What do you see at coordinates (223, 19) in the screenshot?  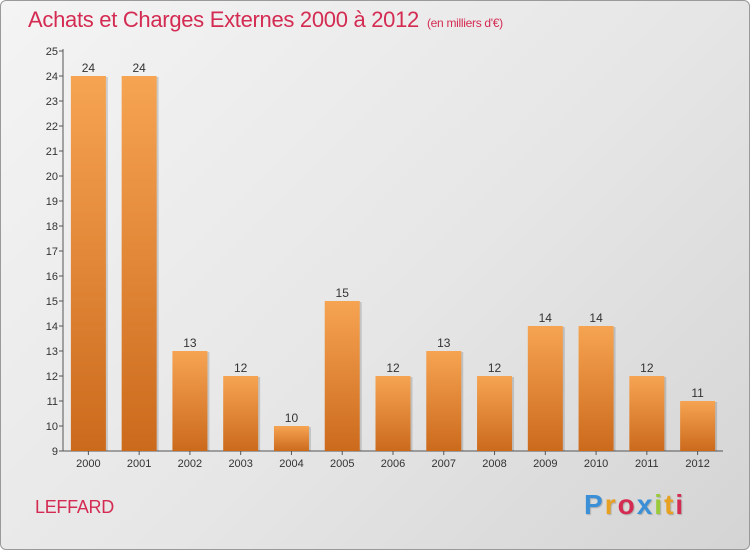 I see `chart-title-text: Achats et Charges Externes 2000 à 2012` at bounding box center [223, 19].